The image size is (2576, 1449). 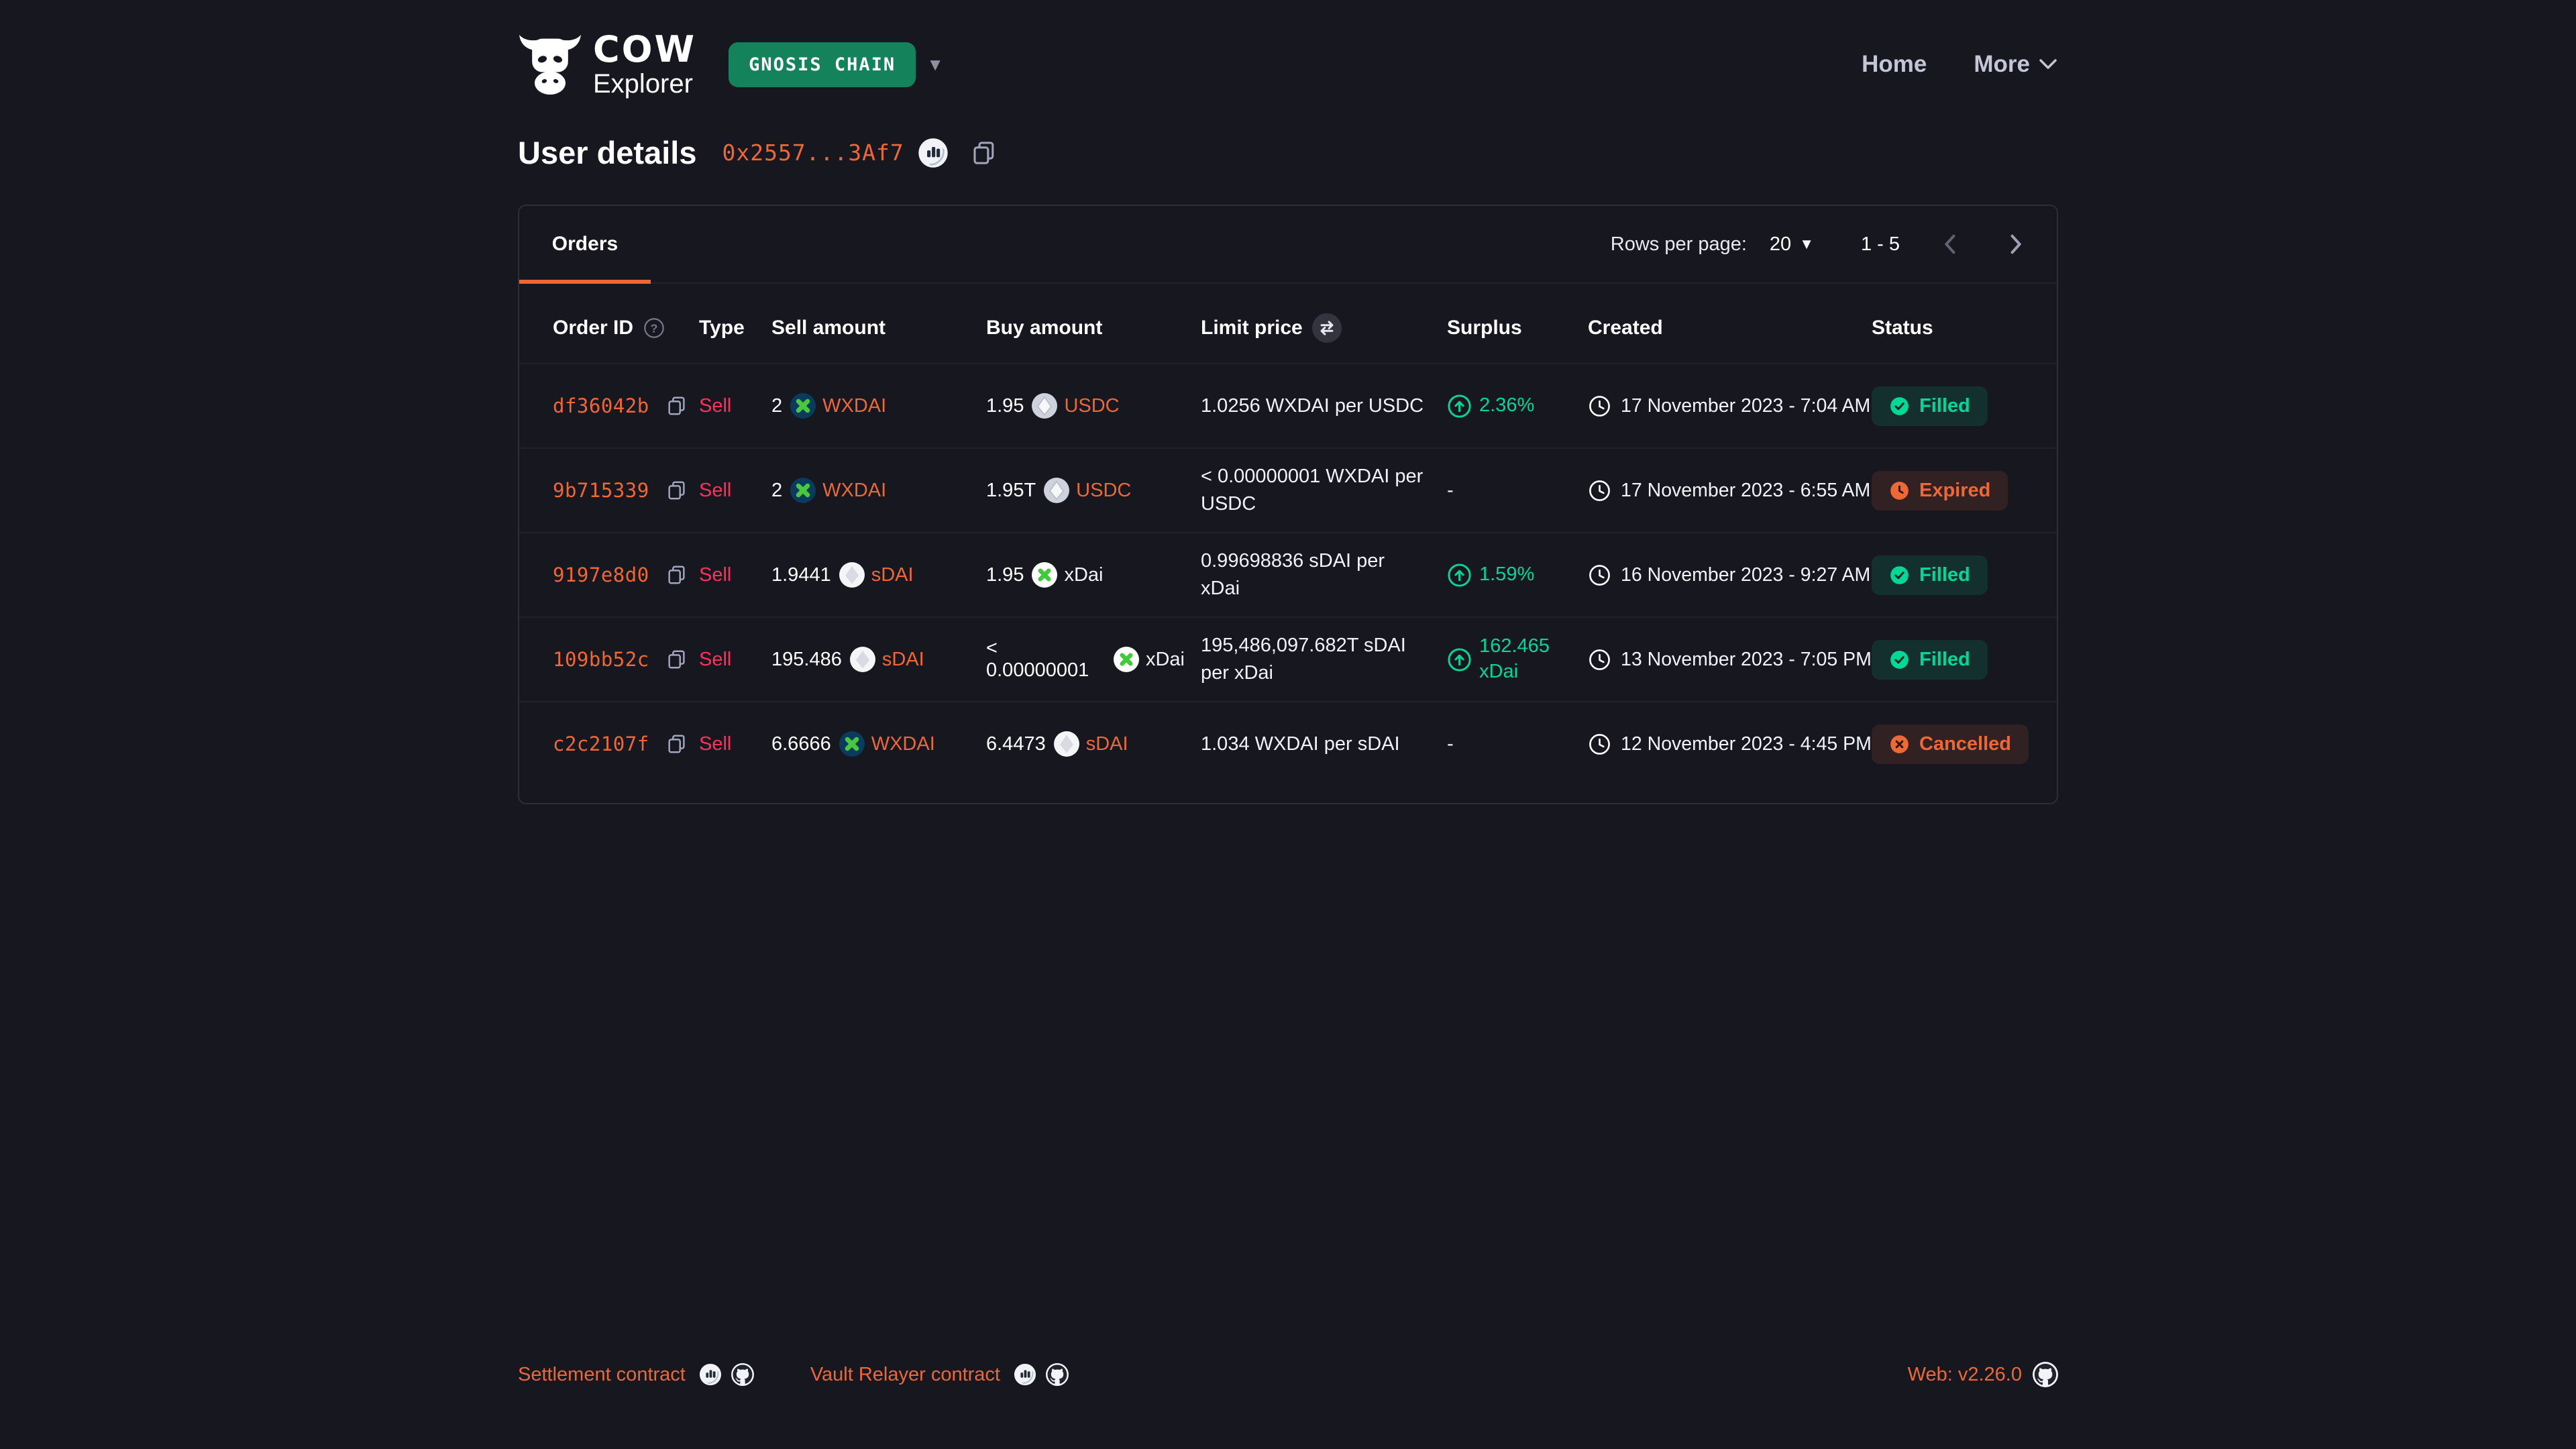 I want to click on token-amount: 2, so click(x=777, y=405).